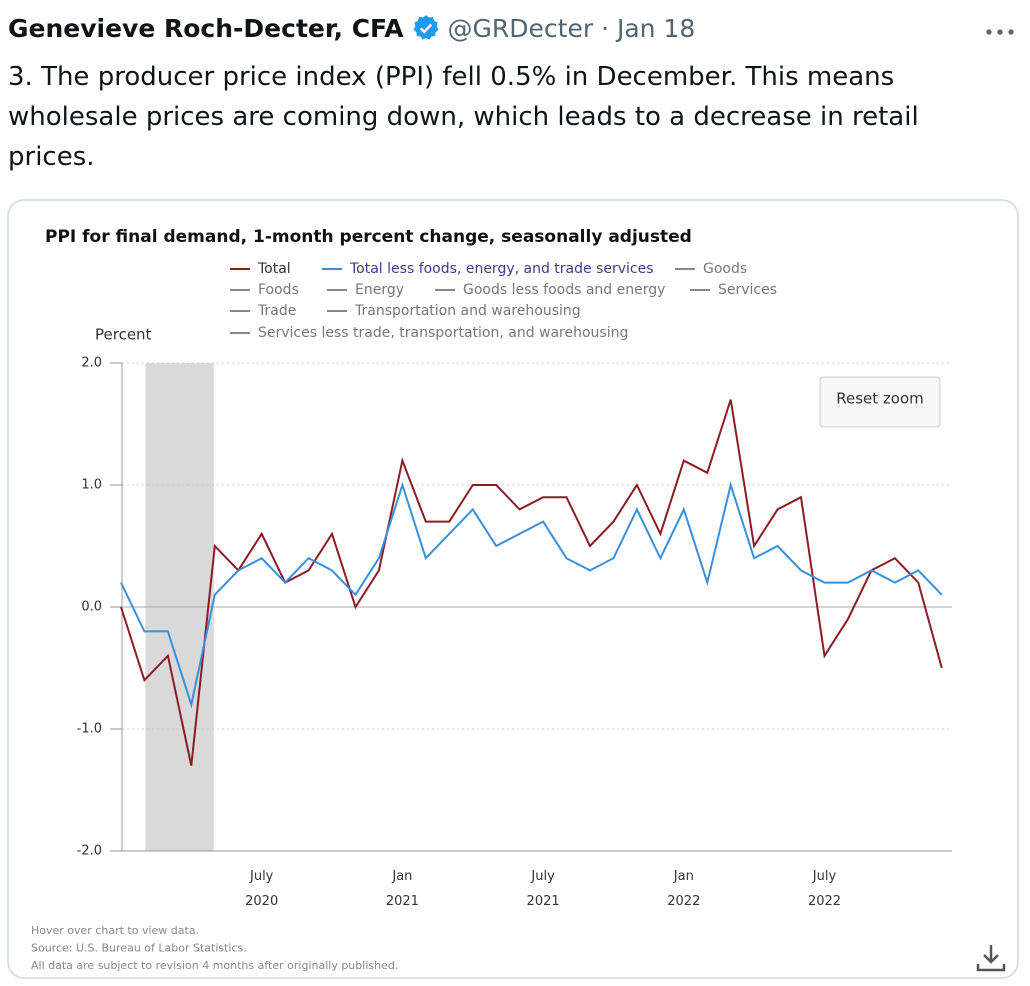 This screenshot has height=986, width=1030. What do you see at coordinates (379, 290) in the screenshot?
I see `legend-label: Energy` at bounding box center [379, 290].